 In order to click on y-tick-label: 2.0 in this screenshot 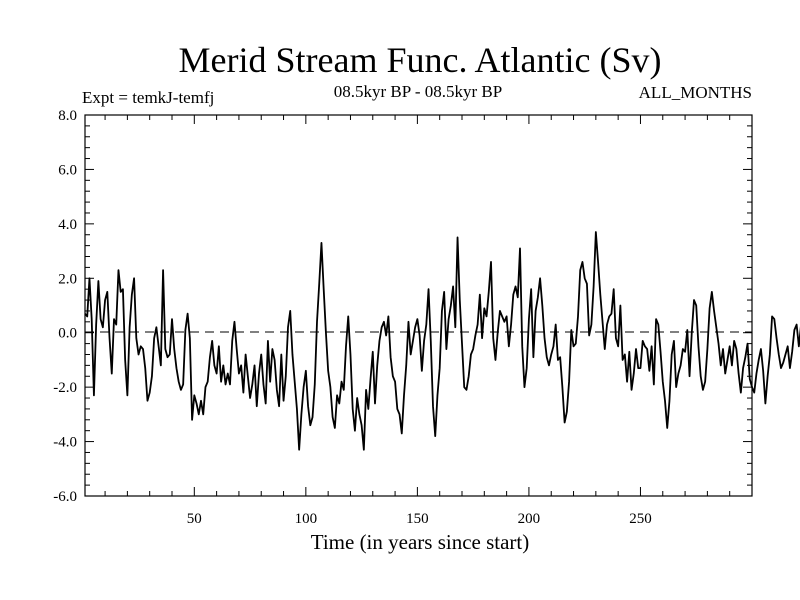, I will do `click(67, 279)`.